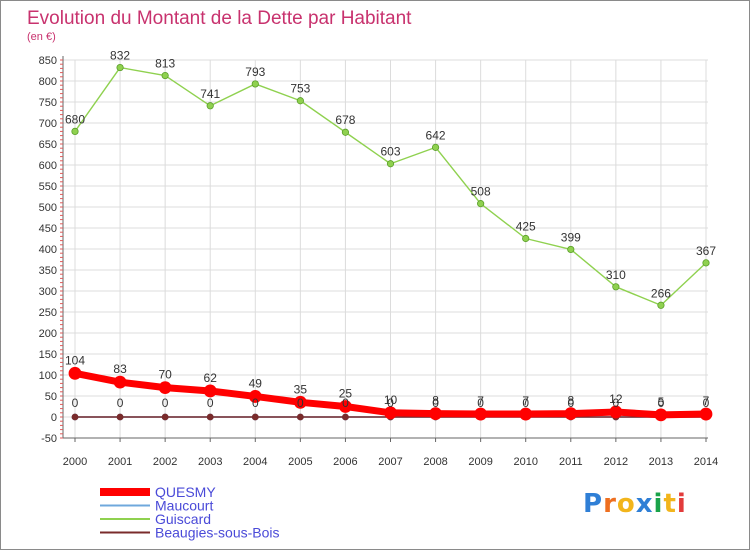 Image resolution: width=750 pixels, height=550 pixels. What do you see at coordinates (120, 462) in the screenshot?
I see `x-tick-label: 2001` at bounding box center [120, 462].